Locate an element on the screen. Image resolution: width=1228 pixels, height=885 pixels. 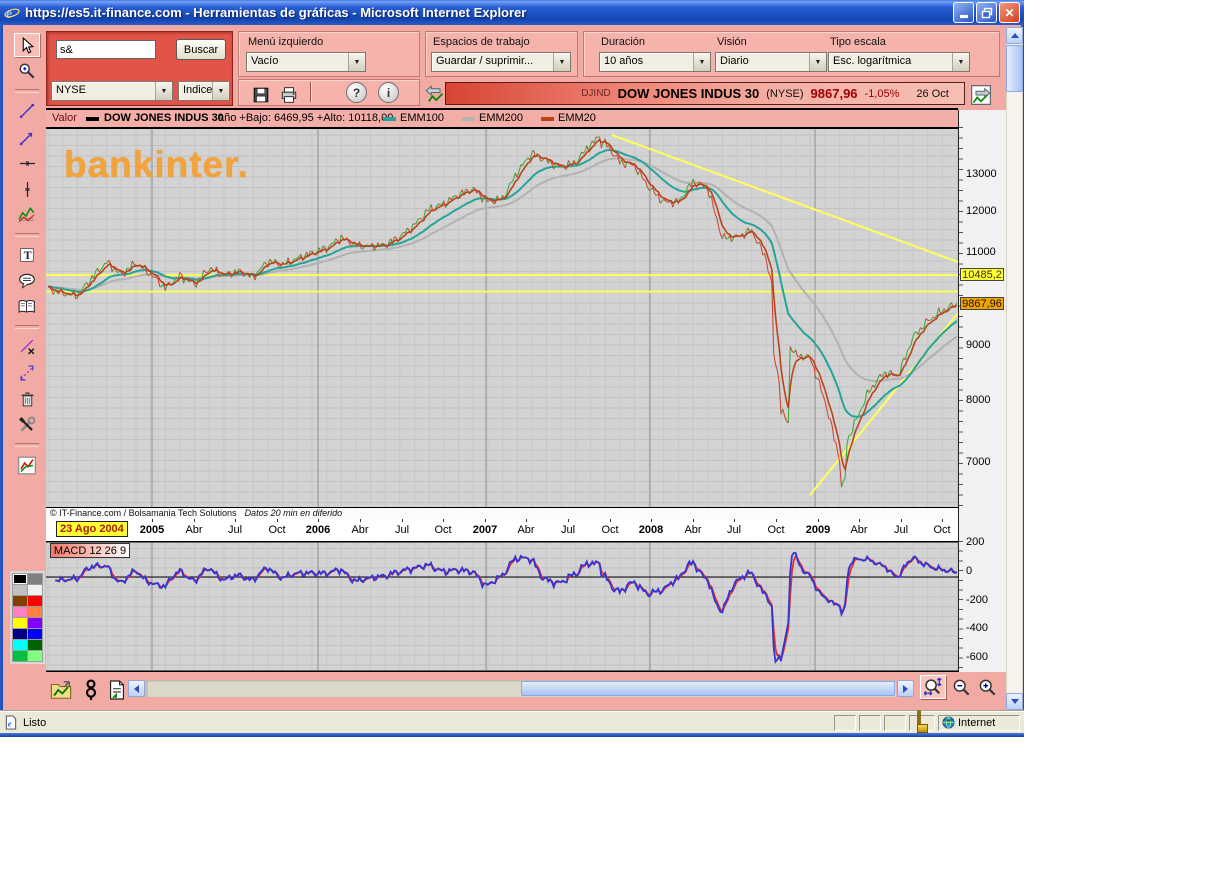
scroll-down-button is located at coordinates (1014, 701).